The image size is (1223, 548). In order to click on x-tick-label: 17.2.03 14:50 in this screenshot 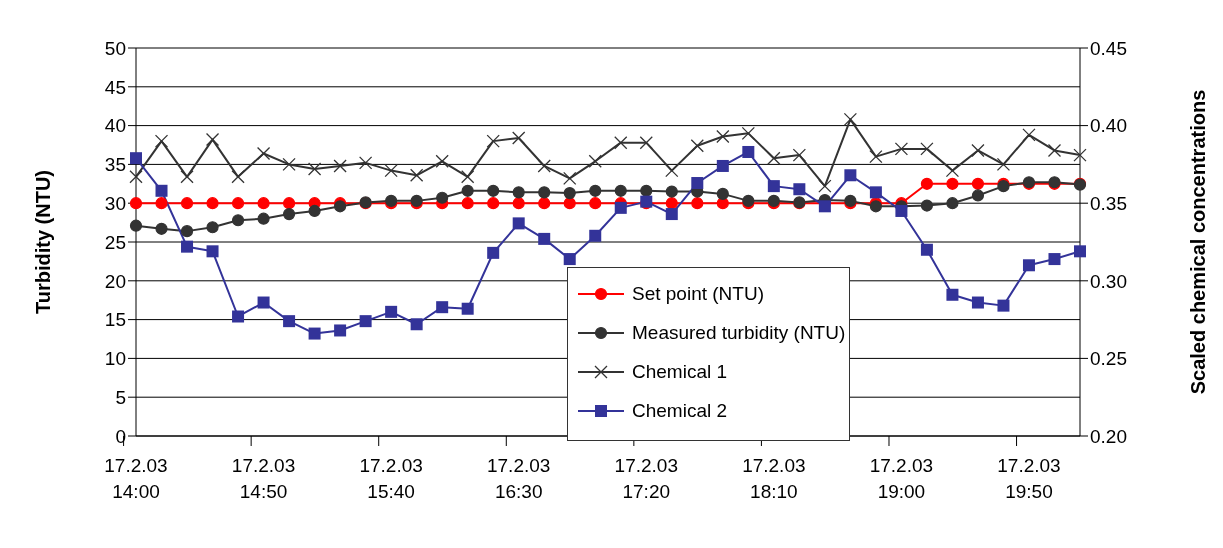, I will do `click(263, 478)`.